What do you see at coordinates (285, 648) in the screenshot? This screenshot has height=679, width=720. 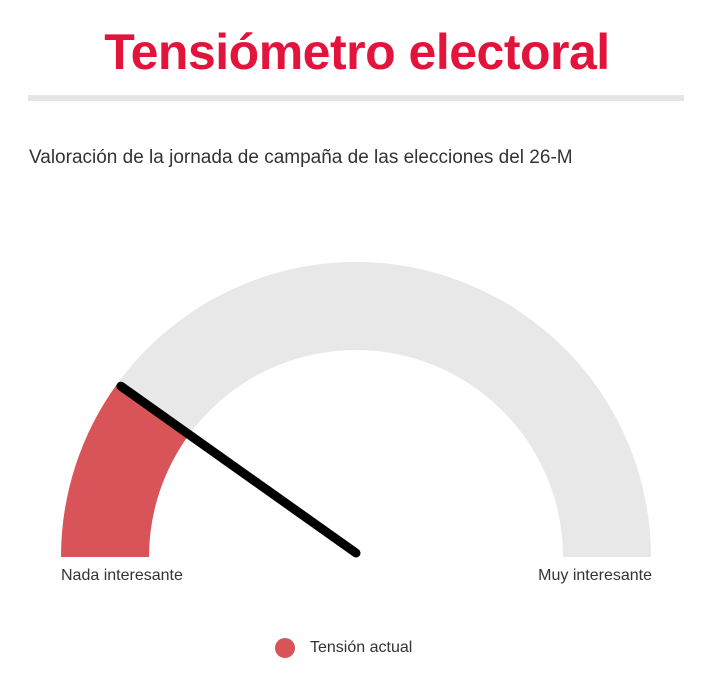 I see `legend-swatch` at bounding box center [285, 648].